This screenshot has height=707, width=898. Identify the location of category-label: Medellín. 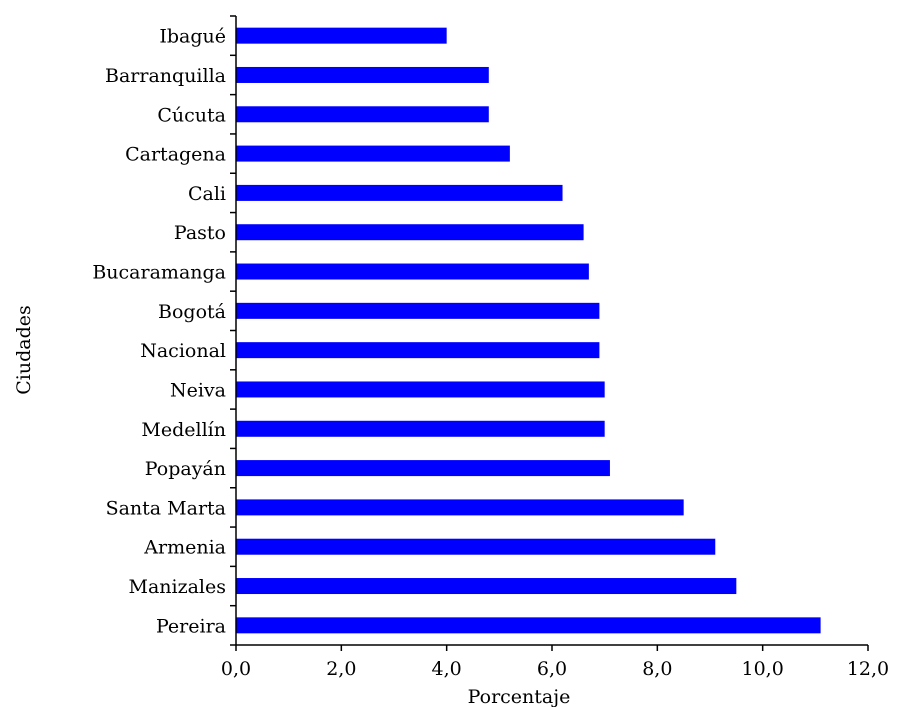
(183, 430).